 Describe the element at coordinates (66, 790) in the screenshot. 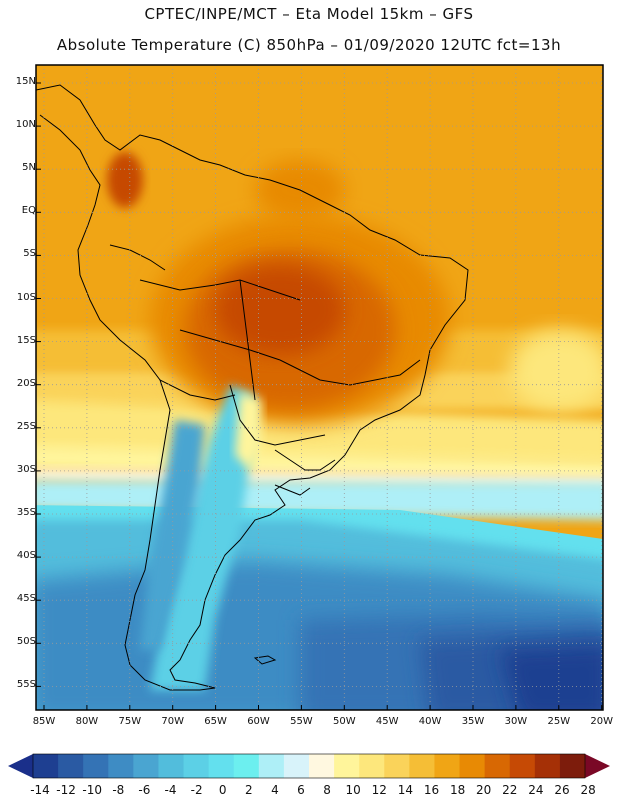

I see `colorbar-label: -12` at that location.